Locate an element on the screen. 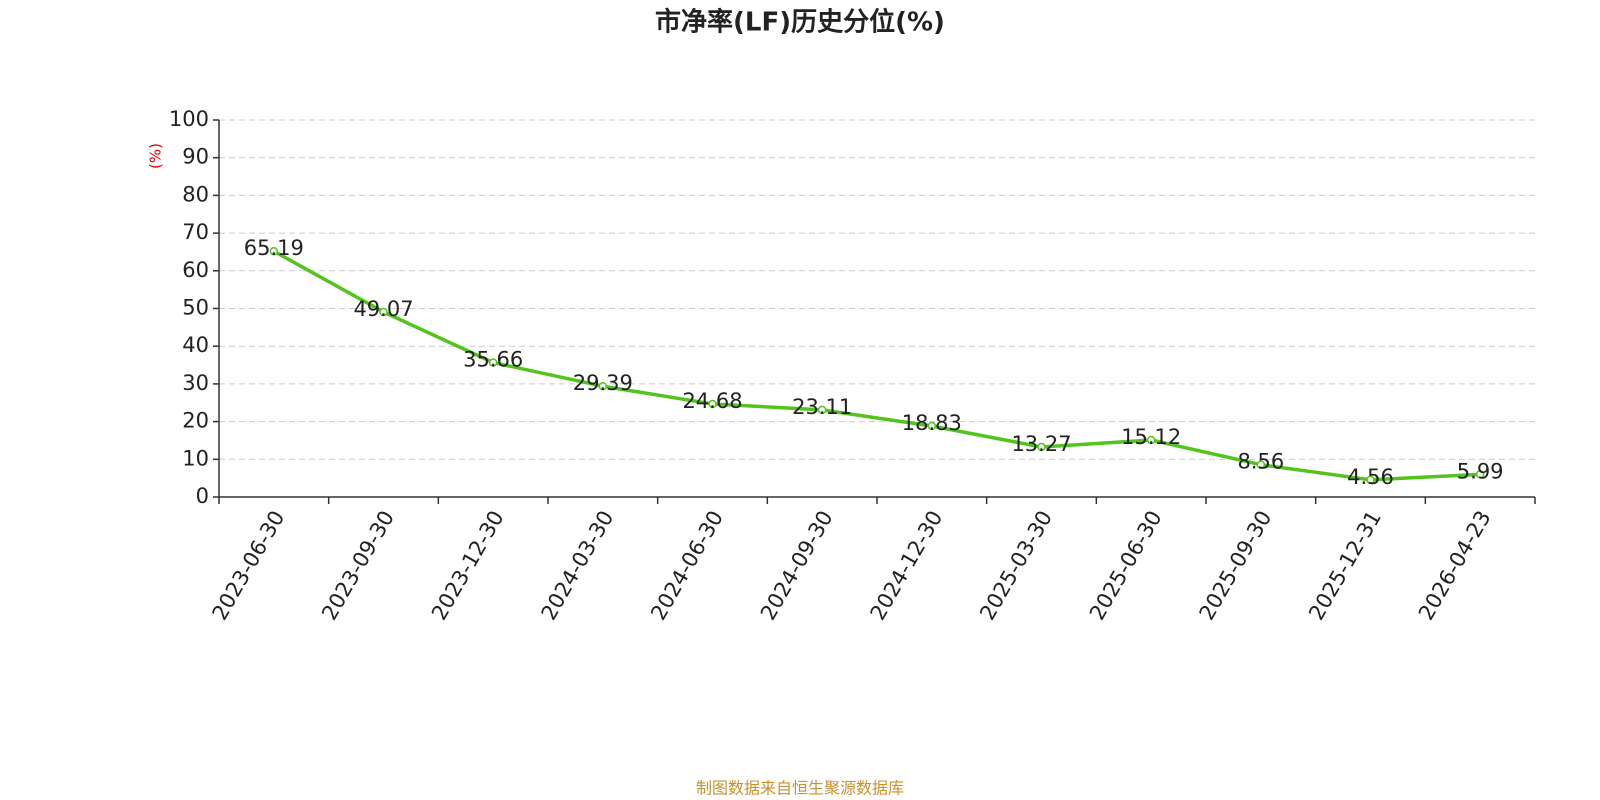 The height and width of the screenshot is (800, 1600). x-tick-label: 2025-09-30 is located at coordinates (1236, 566).